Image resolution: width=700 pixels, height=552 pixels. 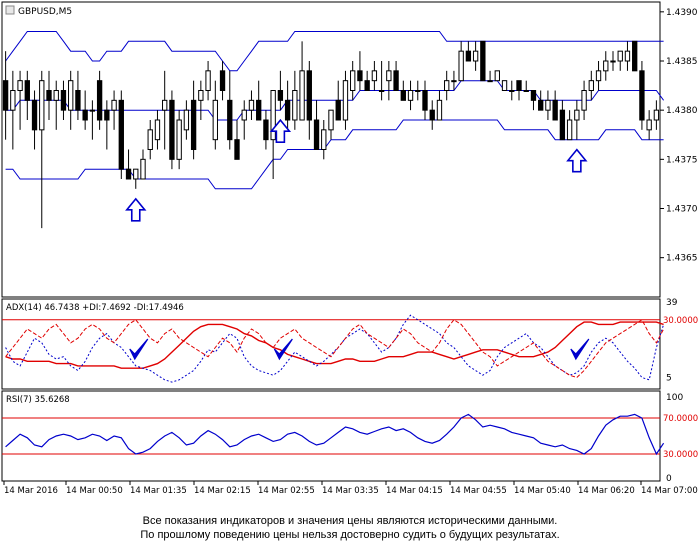 I want to click on time-axis-label: 14 Mar 04:55, so click(x=478, y=491).